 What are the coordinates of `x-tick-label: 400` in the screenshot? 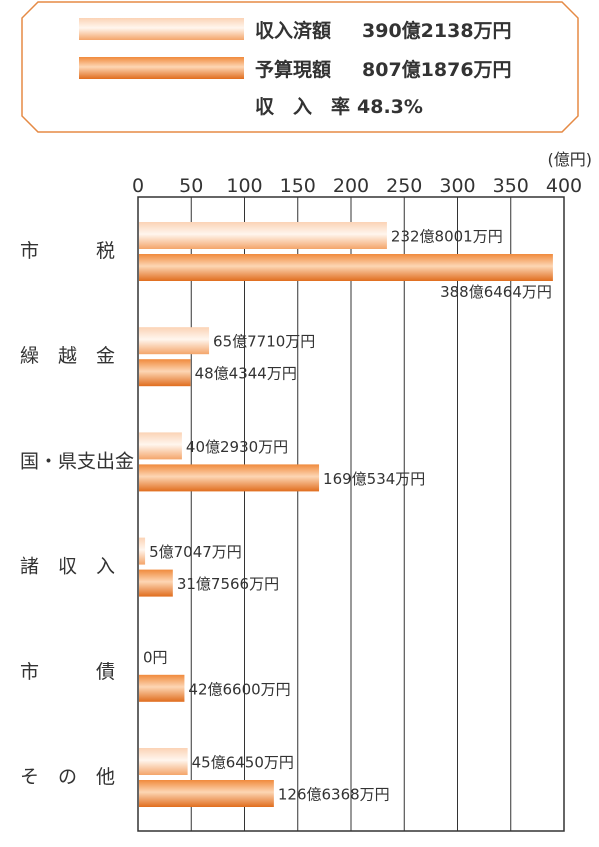 It's located at (564, 186).